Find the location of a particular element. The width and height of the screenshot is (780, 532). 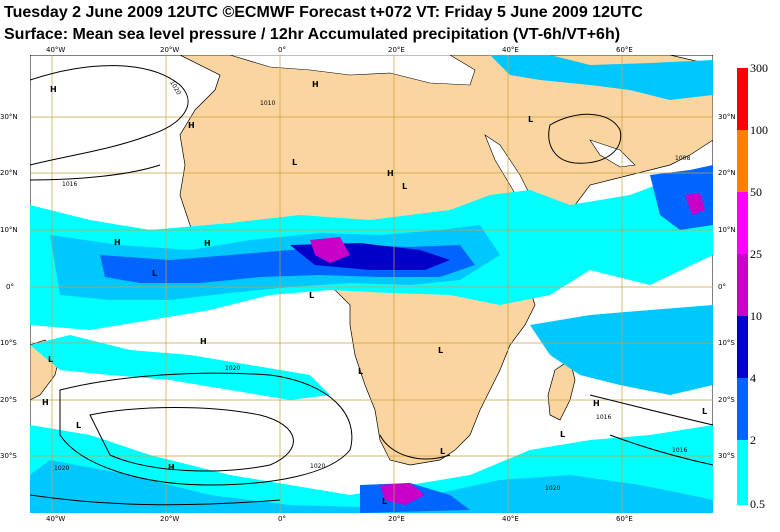

precipitation-colorbar is located at coordinates (742, 286).